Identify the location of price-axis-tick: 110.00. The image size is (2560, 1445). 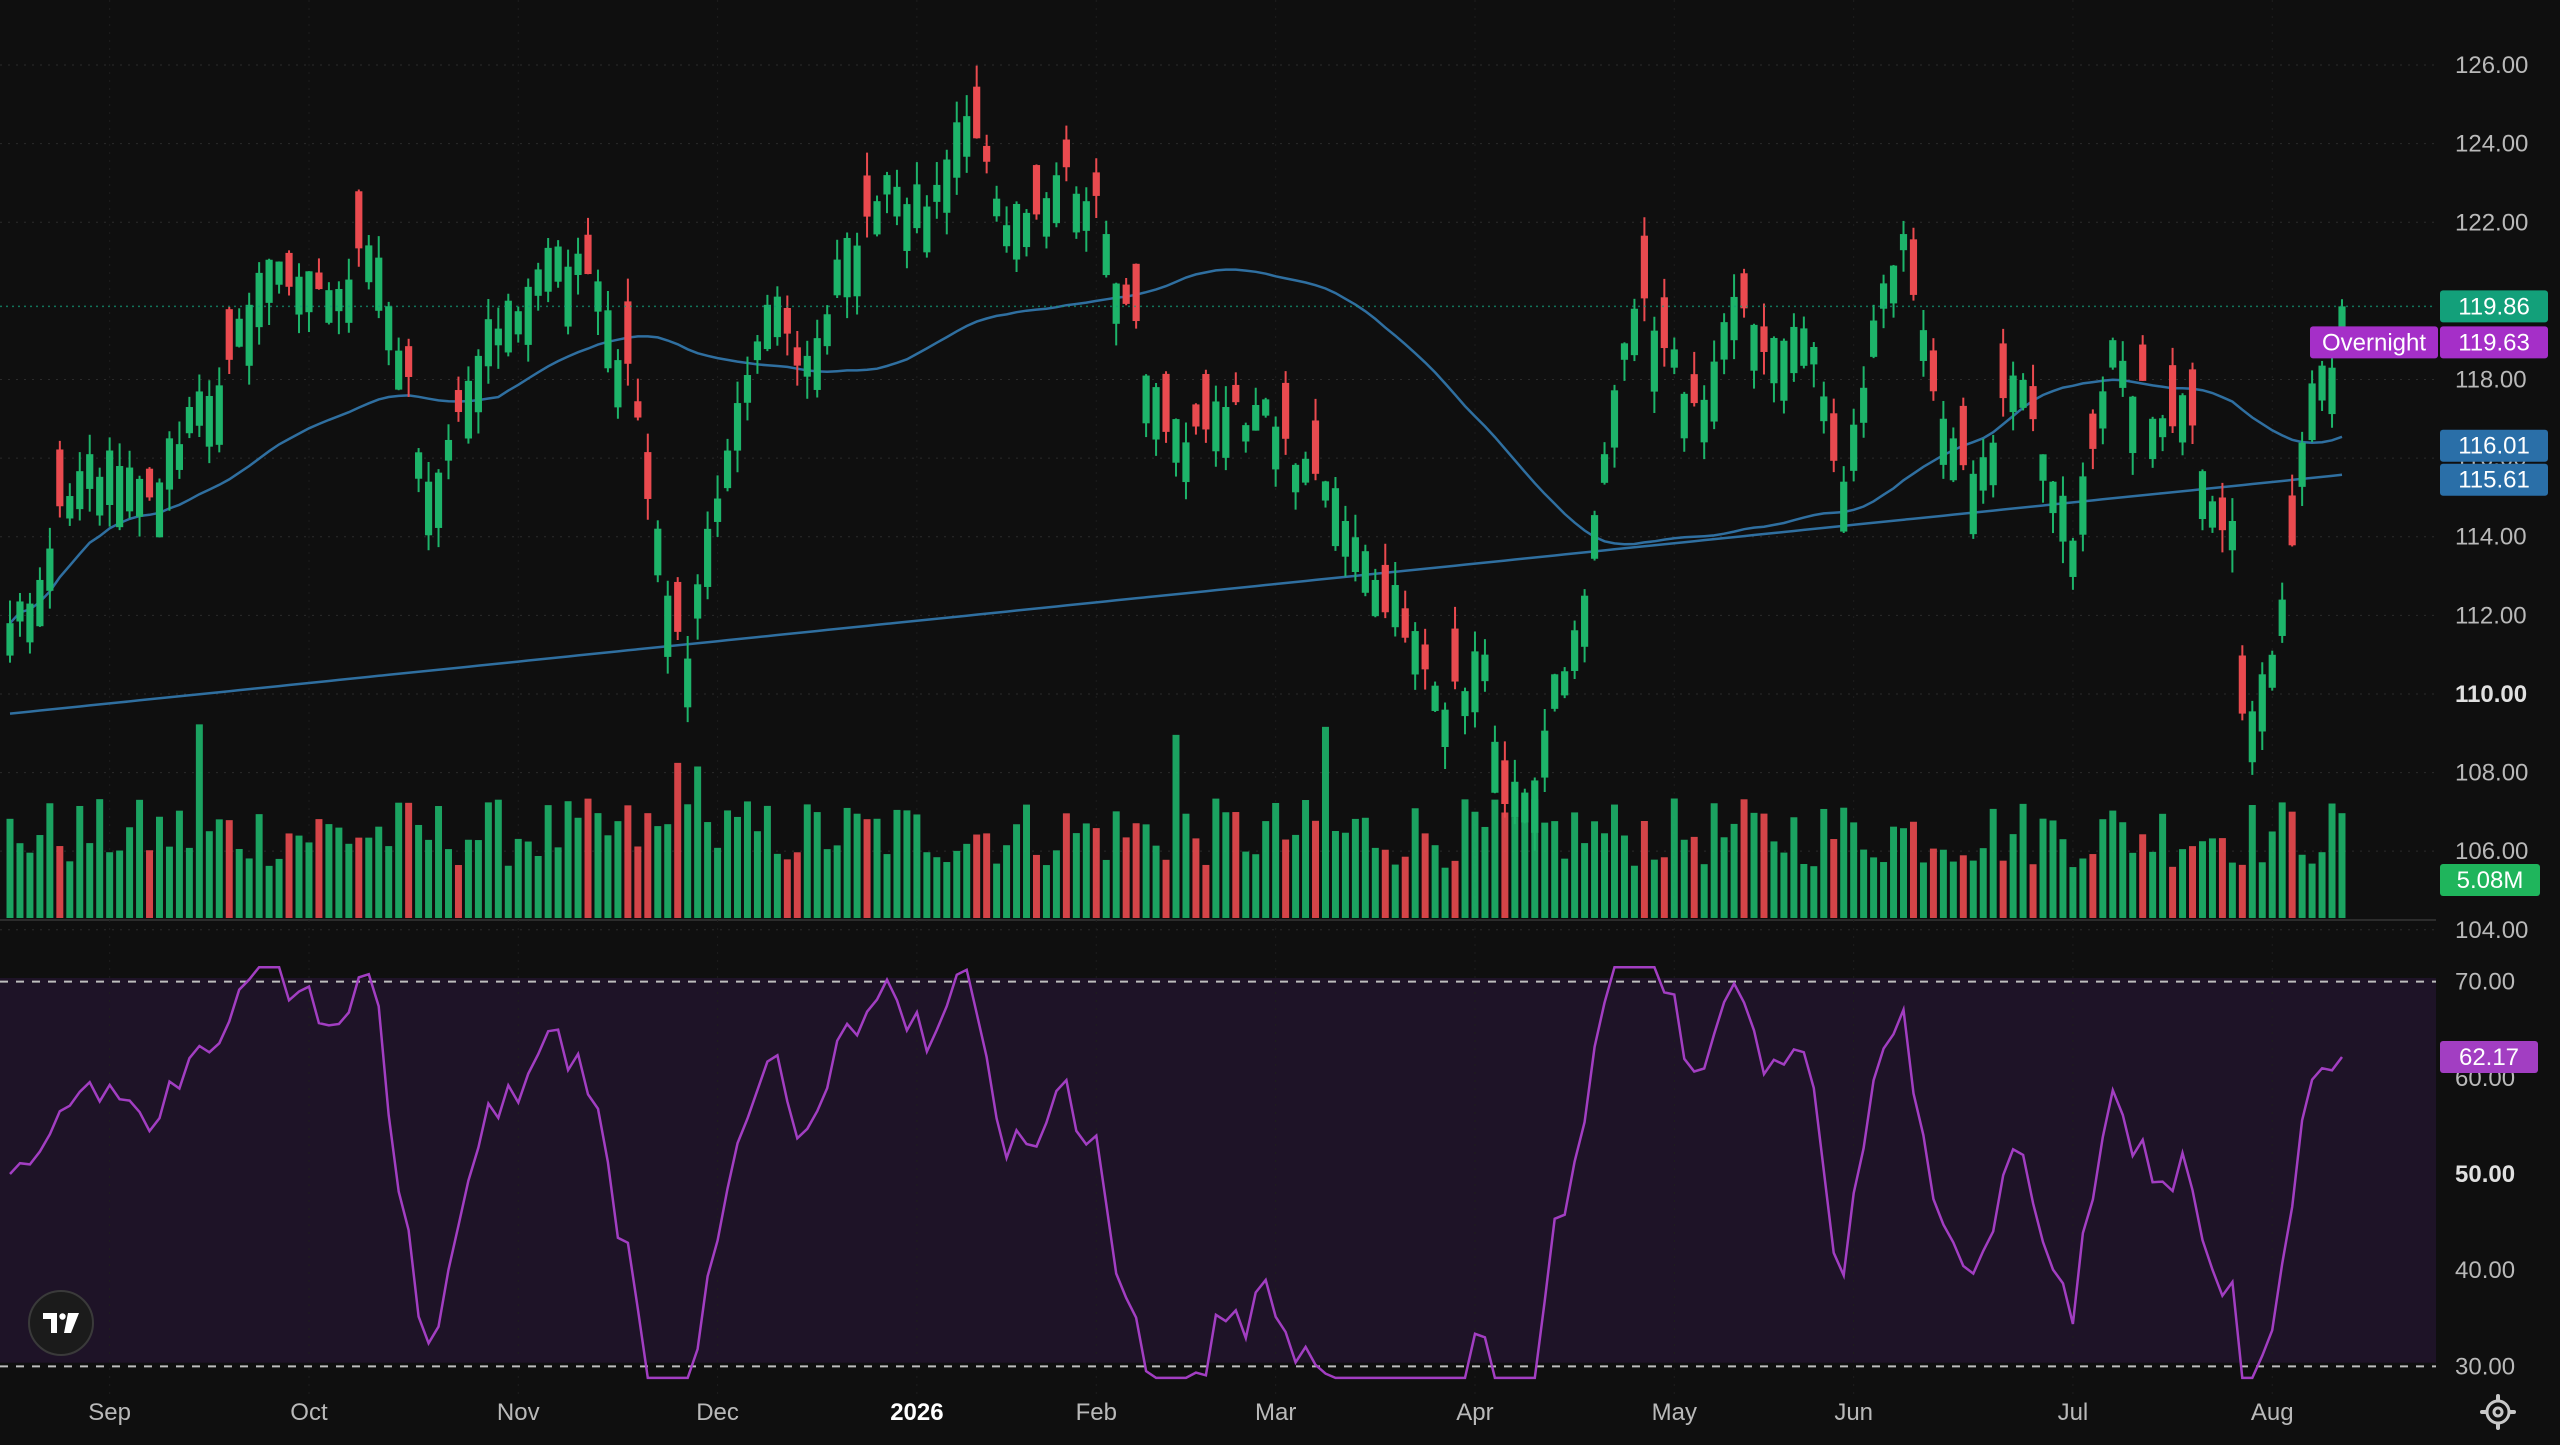
(2491, 694).